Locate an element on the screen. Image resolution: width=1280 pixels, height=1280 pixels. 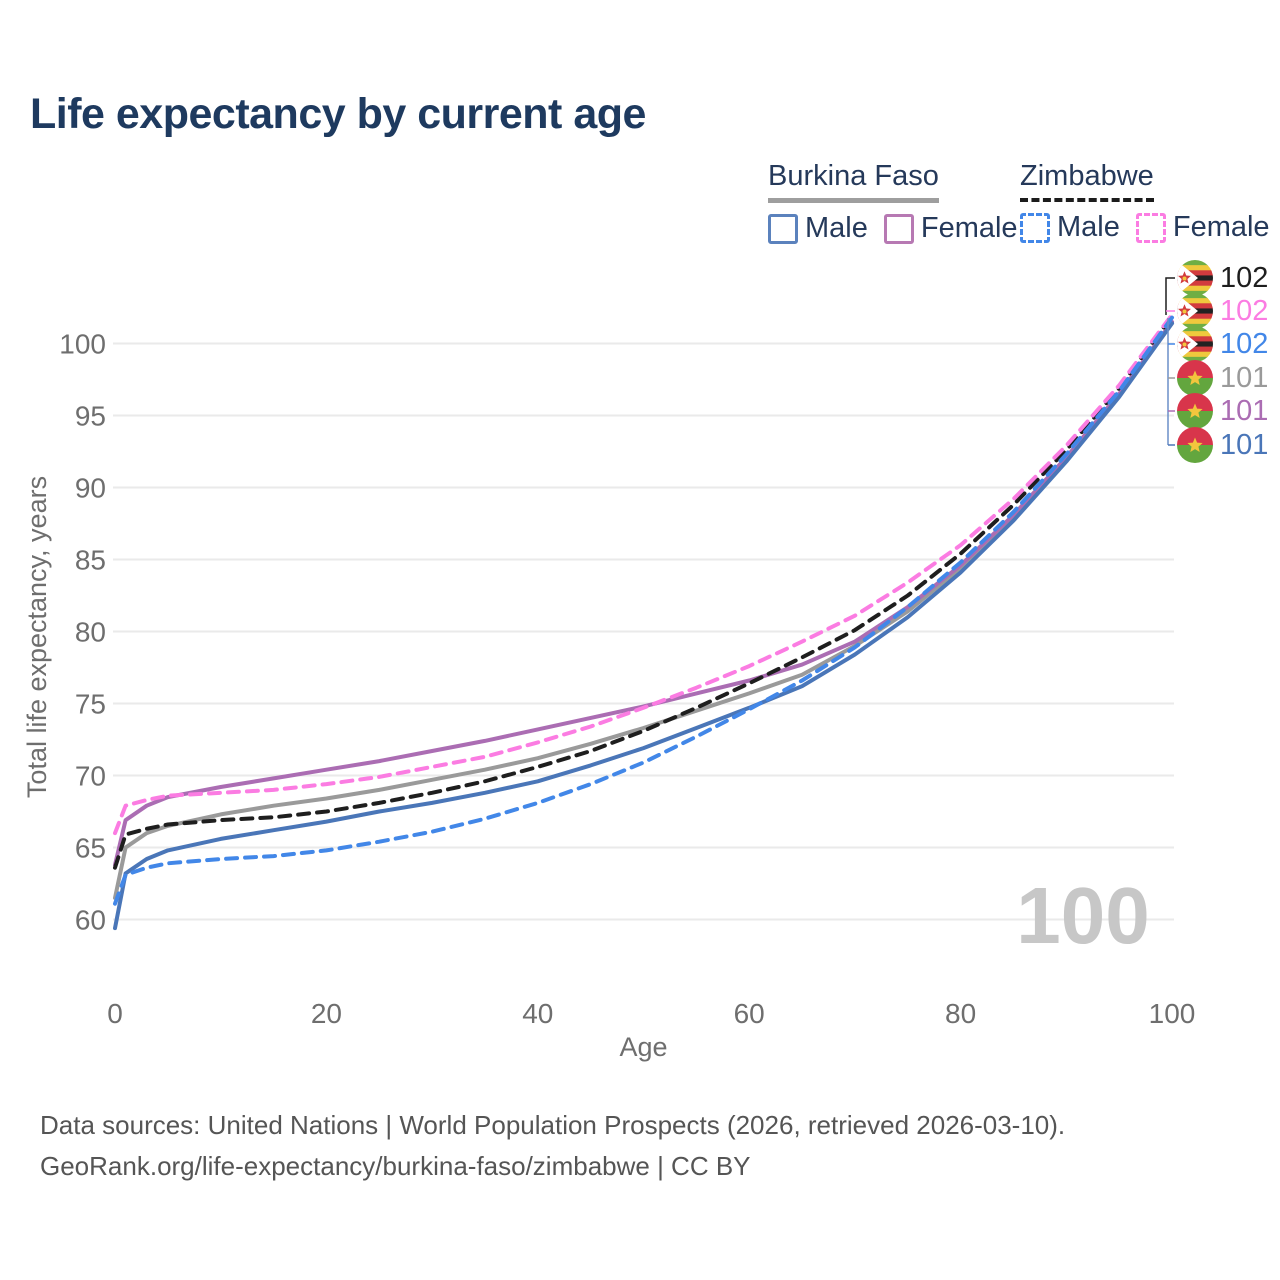
y-tick-label-100: 100 is located at coordinates (82, 344).